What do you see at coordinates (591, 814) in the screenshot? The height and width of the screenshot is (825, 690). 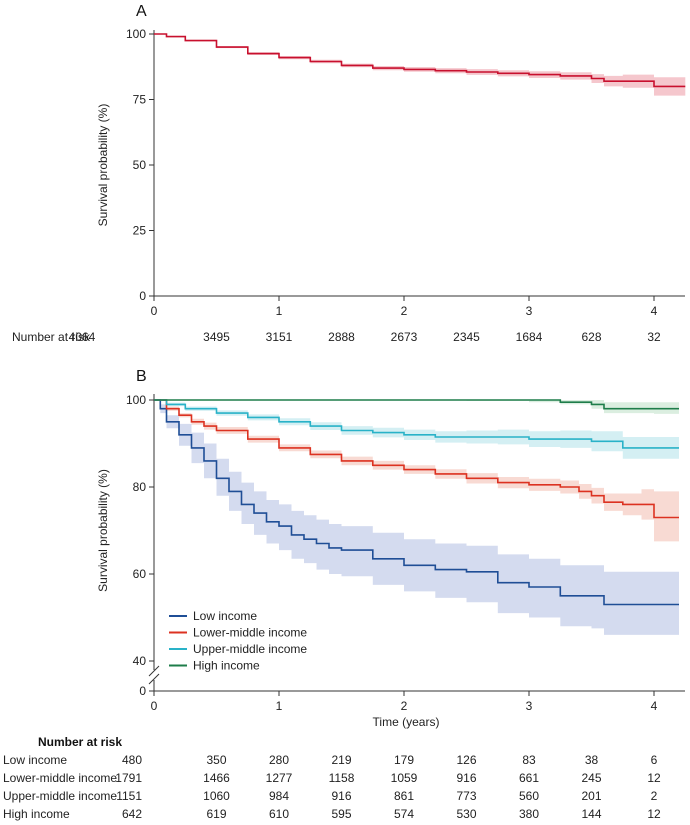 I see `risk-count: 144` at bounding box center [591, 814].